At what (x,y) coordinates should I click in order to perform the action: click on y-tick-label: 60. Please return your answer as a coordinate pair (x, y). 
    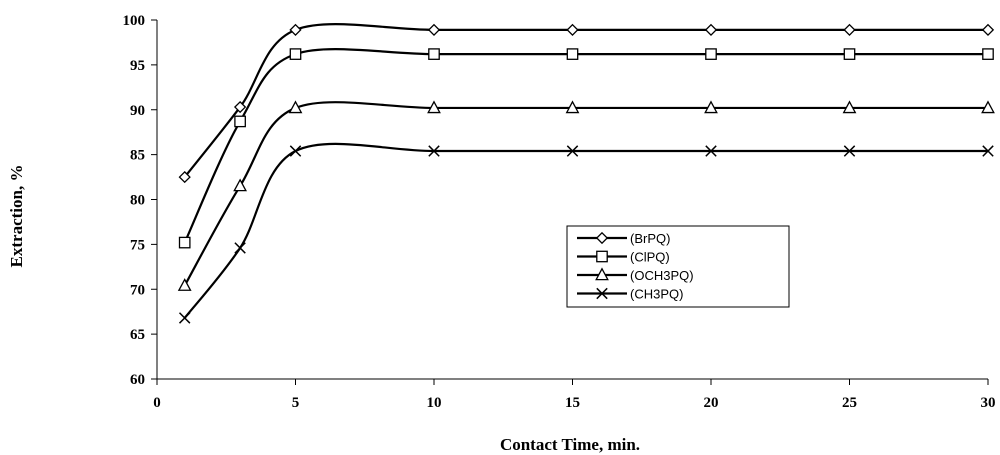
    Looking at the image, I should click on (137, 380).